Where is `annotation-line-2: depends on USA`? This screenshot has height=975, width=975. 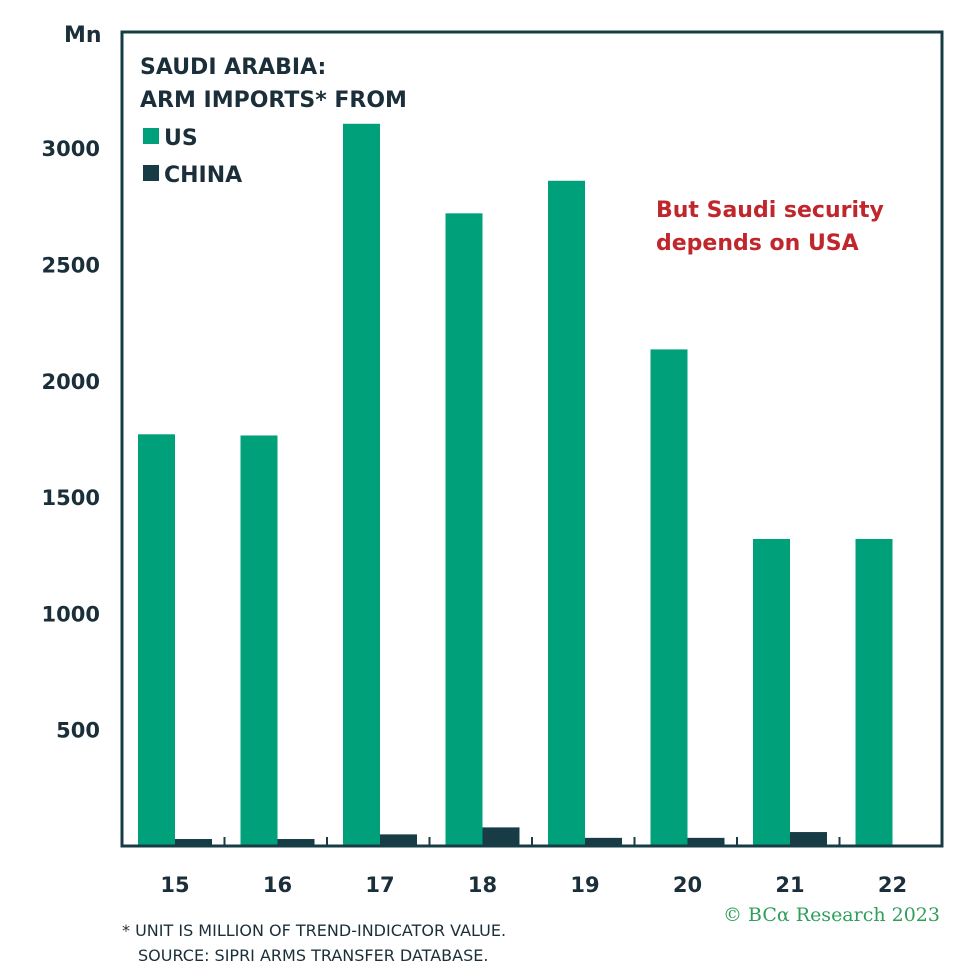
annotation-line-2: depends on USA is located at coordinates (757, 243).